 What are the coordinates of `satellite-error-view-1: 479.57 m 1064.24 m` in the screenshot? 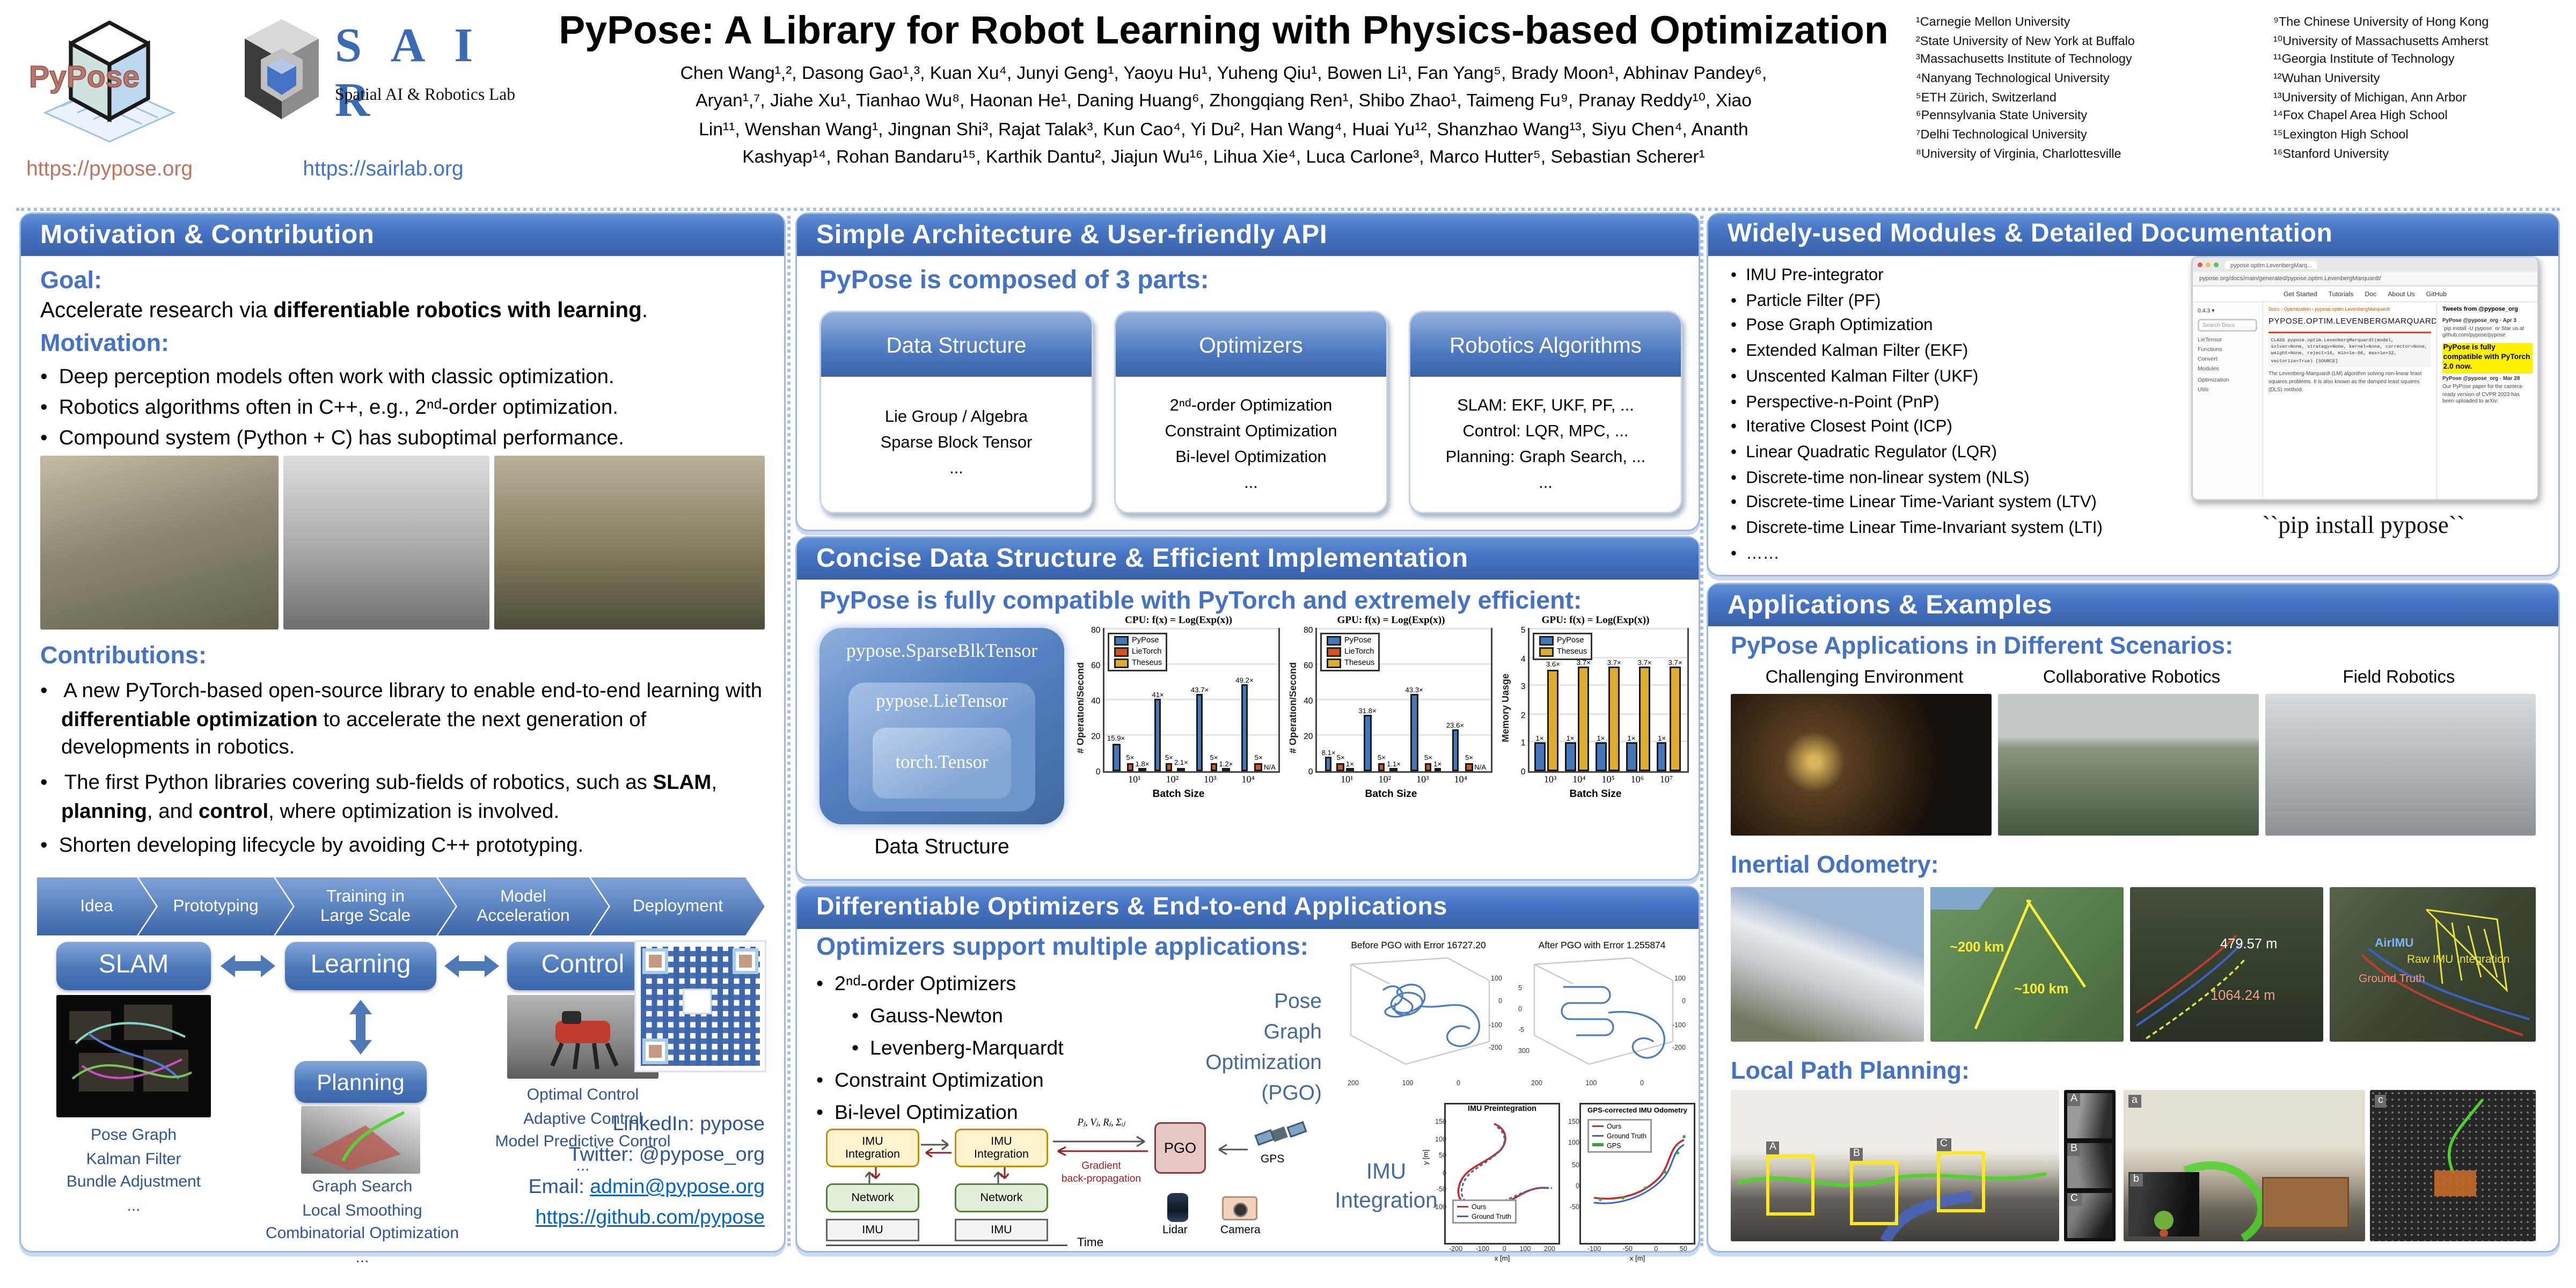 It's located at (2226, 964).